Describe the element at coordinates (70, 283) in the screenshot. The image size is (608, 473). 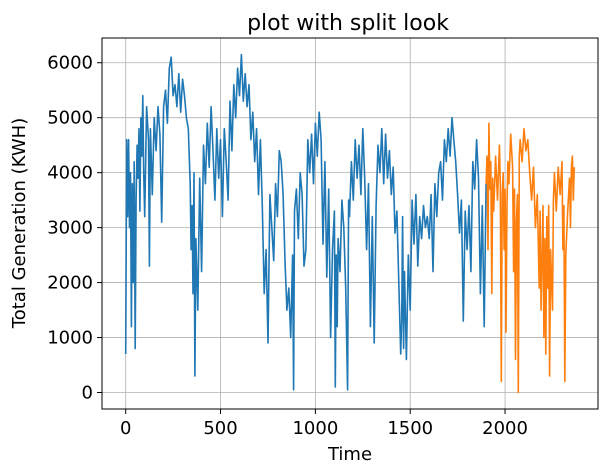
I see `y-tick-label: 2000` at that location.